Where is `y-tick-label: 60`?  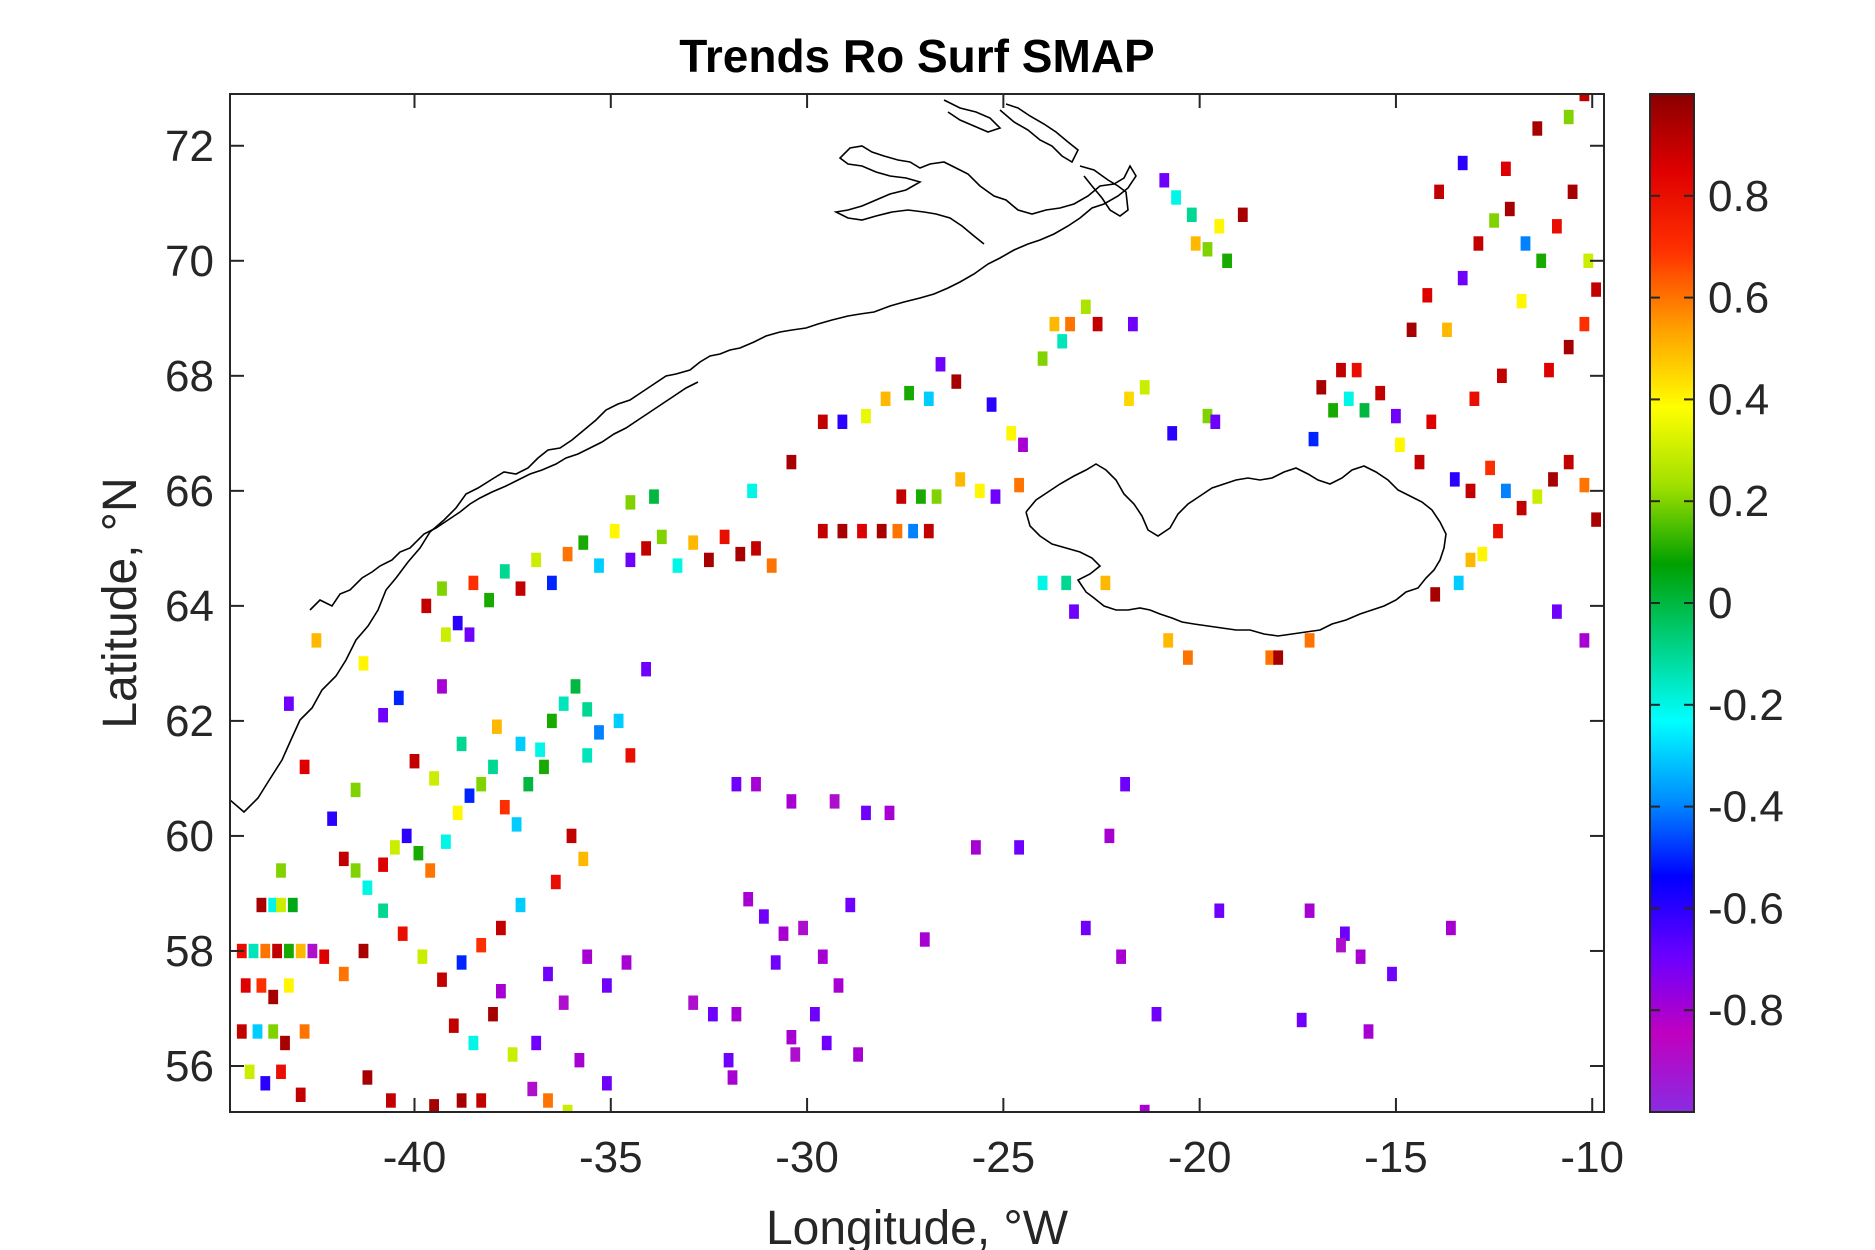
y-tick-label: 60 is located at coordinates (189, 836).